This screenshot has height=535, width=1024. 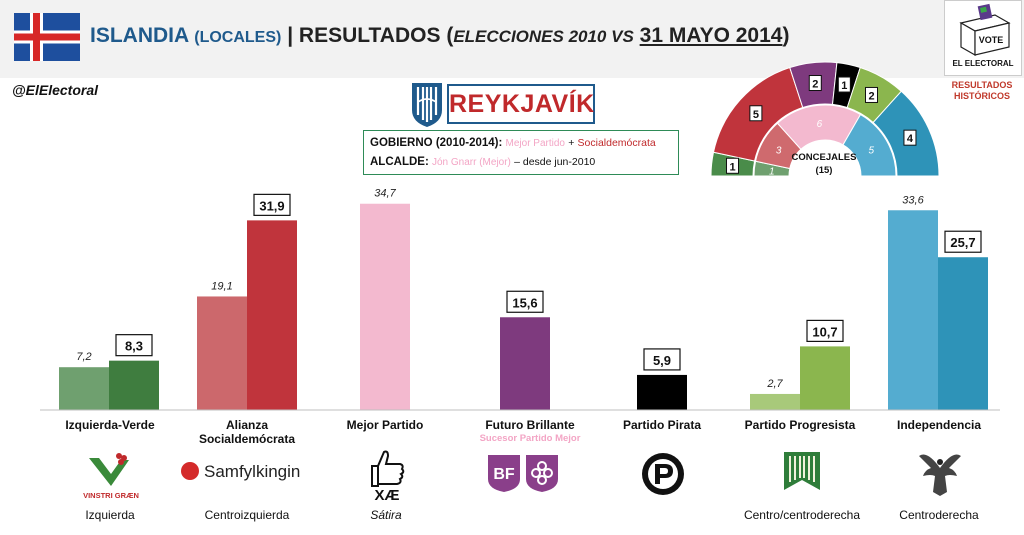 I want to click on seat-count-y2010-1: 3, so click(x=779, y=150).